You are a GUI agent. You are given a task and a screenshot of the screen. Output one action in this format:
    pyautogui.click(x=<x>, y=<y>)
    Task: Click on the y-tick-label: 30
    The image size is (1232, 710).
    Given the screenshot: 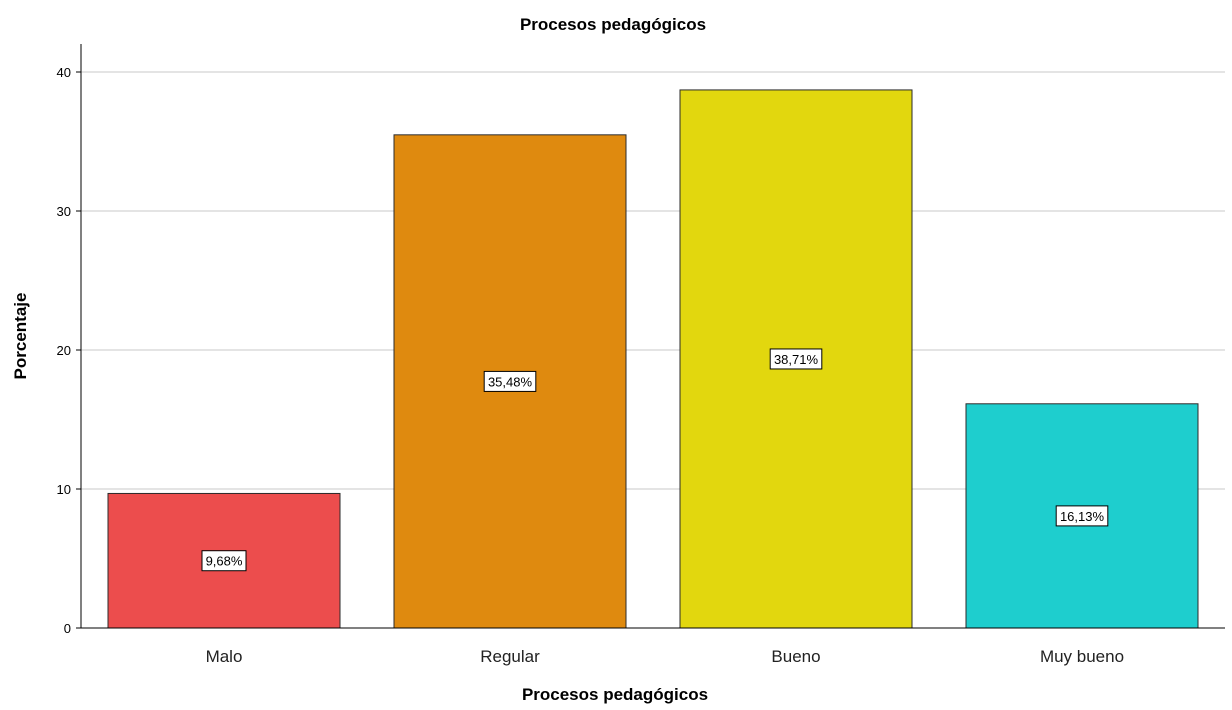 What is the action you would take?
    pyautogui.click(x=64, y=211)
    